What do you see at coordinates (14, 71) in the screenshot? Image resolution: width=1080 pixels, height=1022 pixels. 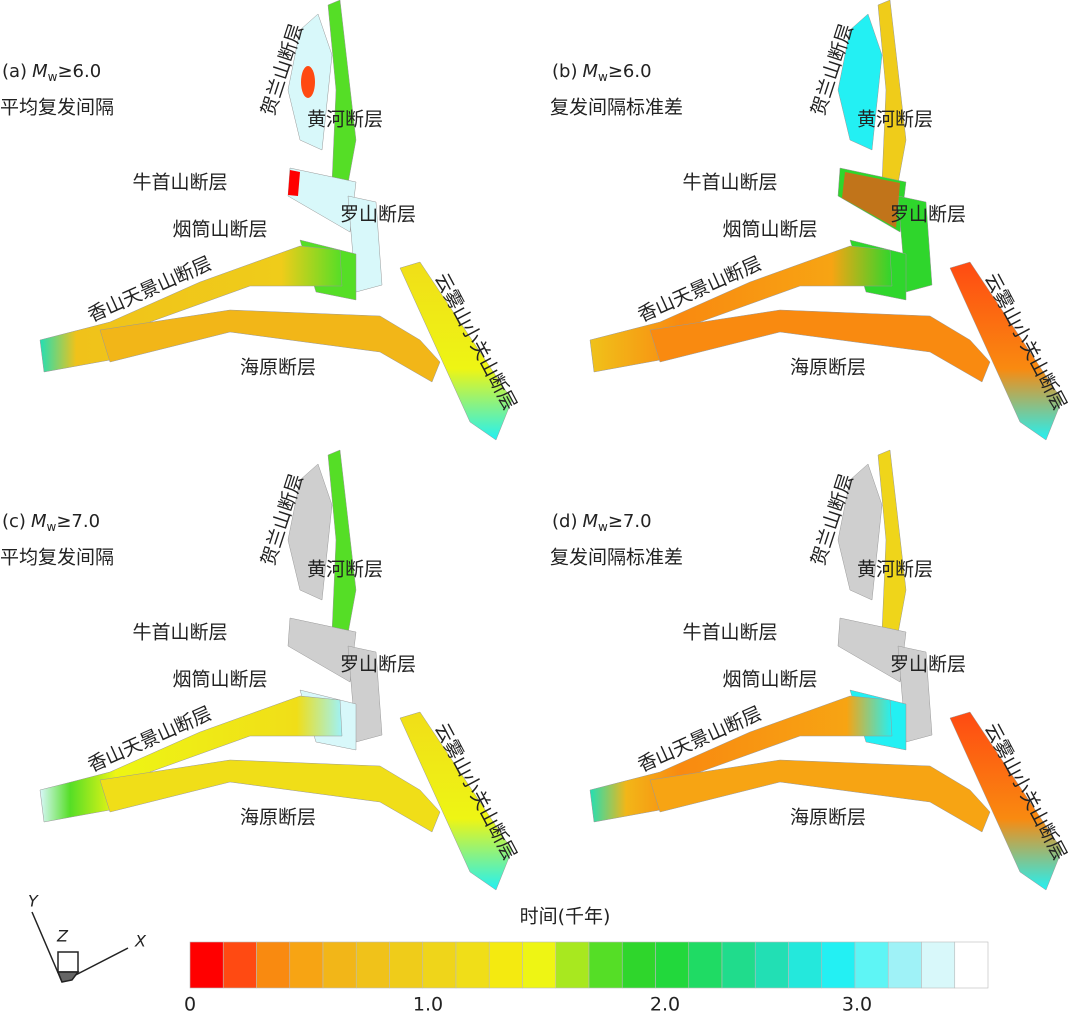 I see `panel-letter: (a)` at bounding box center [14, 71].